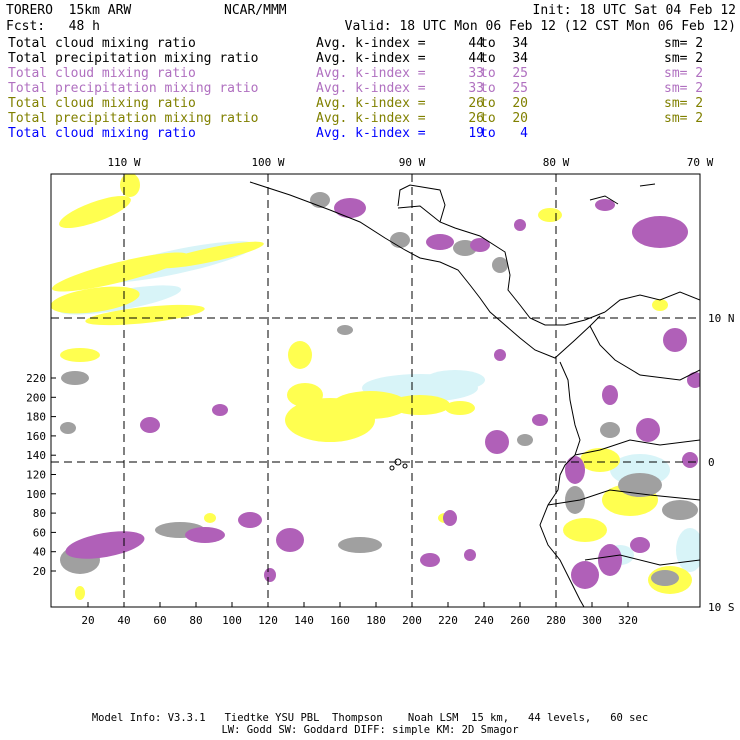  What do you see at coordinates (159, 620) in the screenshot?
I see `x-tick-label: 60` at bounding box center [159, 620].